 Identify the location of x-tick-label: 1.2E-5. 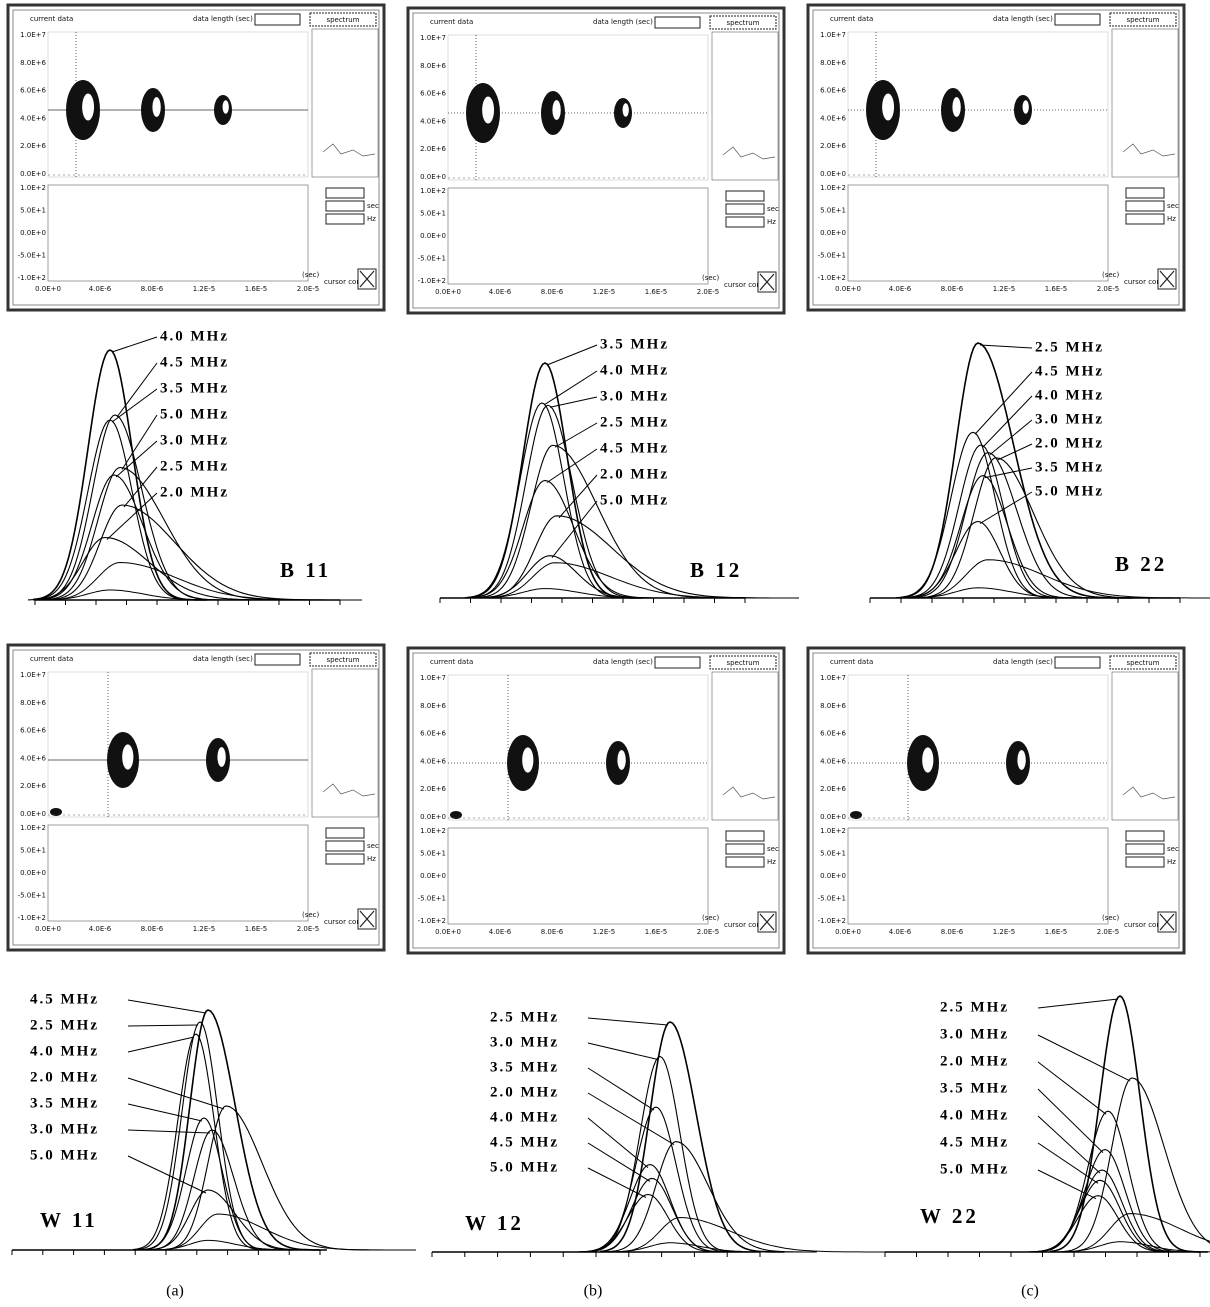
(204, 929).